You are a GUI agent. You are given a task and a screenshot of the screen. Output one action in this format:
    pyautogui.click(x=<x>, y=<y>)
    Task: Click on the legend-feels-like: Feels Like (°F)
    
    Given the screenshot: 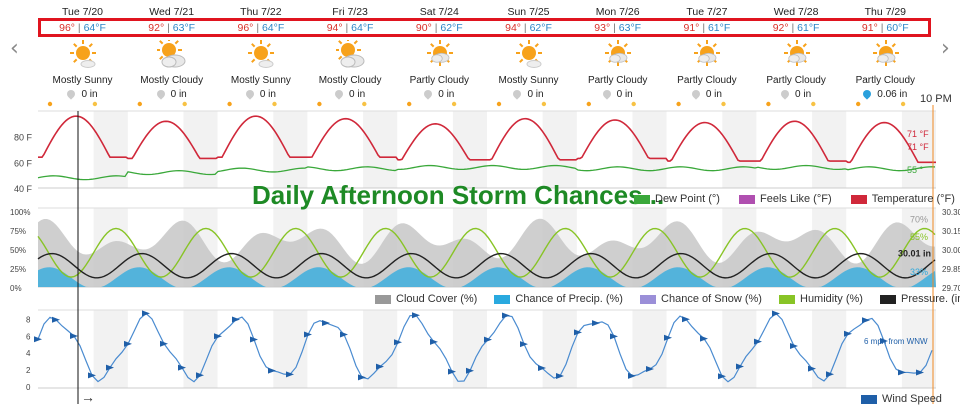 What is the action you would take?
    pyautogui.click(x=785, y=199)
    